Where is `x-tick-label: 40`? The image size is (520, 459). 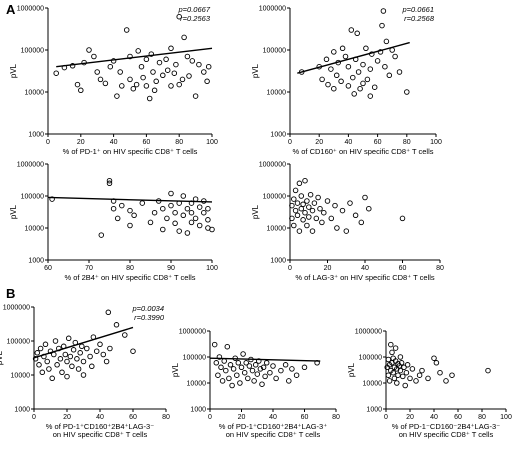 x-tick-label: 40 is located at coordinates (273, 417).